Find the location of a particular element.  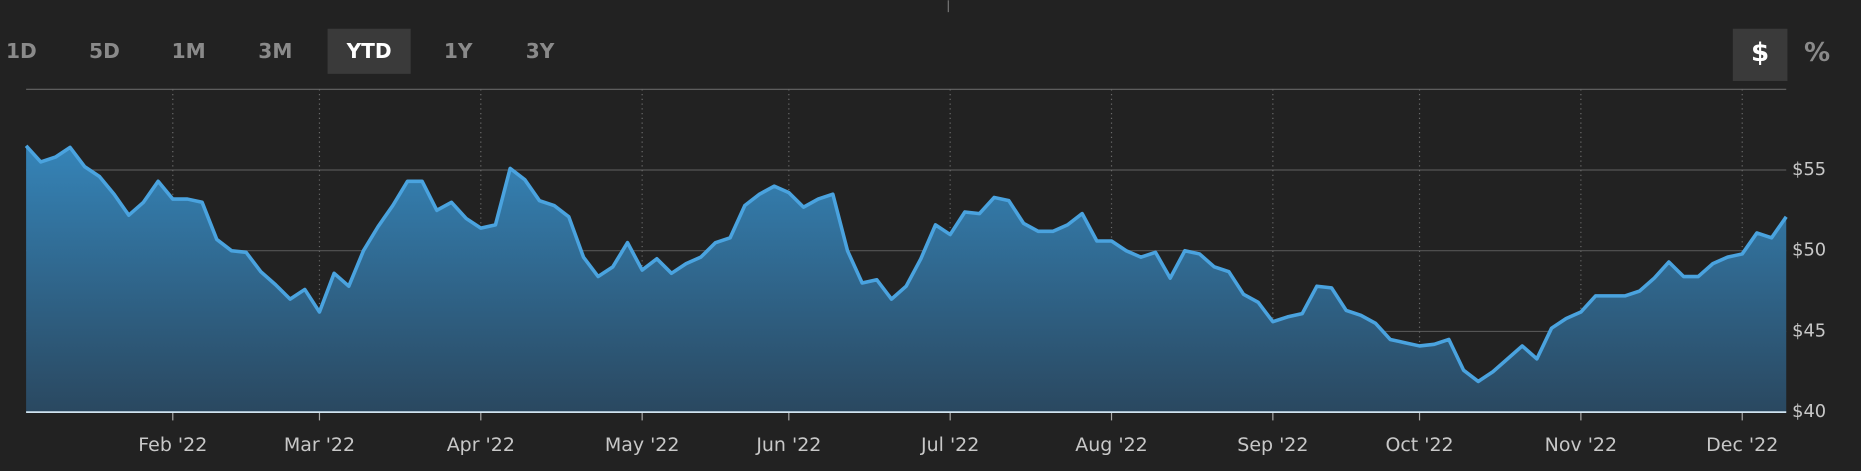

y-tick-label: $50 is located at coordinates (1809, 250).